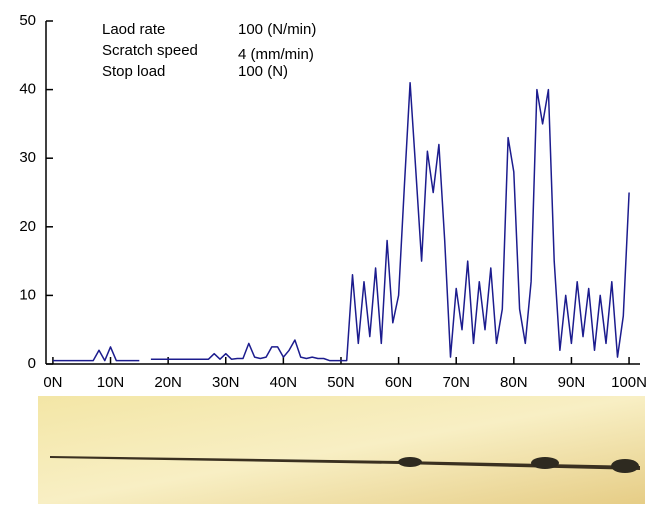 The width and height of the screenshot is (653, 509). What do you see at coordinates (277, 29) in the screenshot?
I see `annotation-value: 100 (N/min)` at bounding box center [277, 29].